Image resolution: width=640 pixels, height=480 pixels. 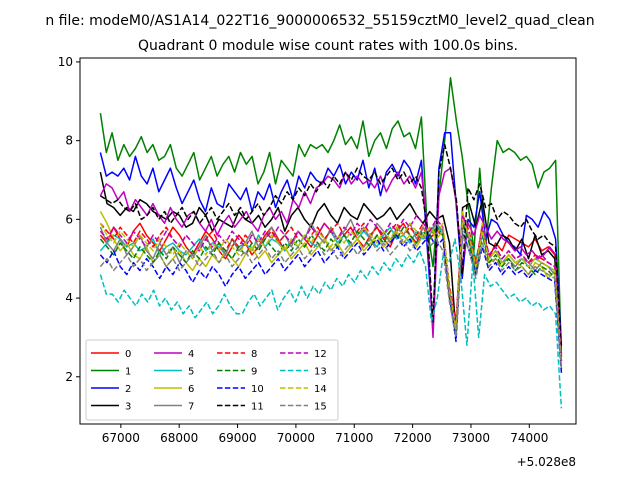 What do you see at coordinates (128, 389) in the screenshot?
I see `legend-label-2: 2` at bounding box center [128, 389].